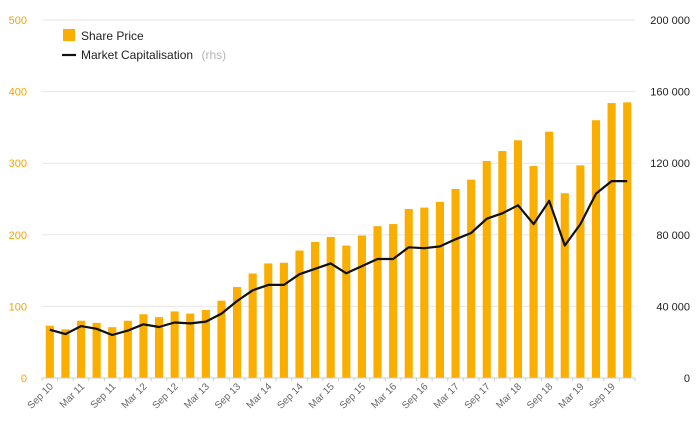  I want to click on legend-market-cap-text: Market Capitalisation (rhs), so click(153, 54).